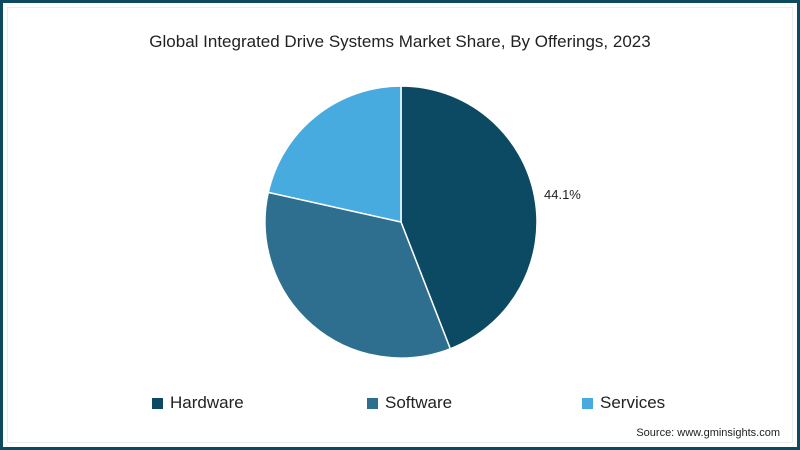  I want to click on legend-swatch-hardware, so click(157, 403).